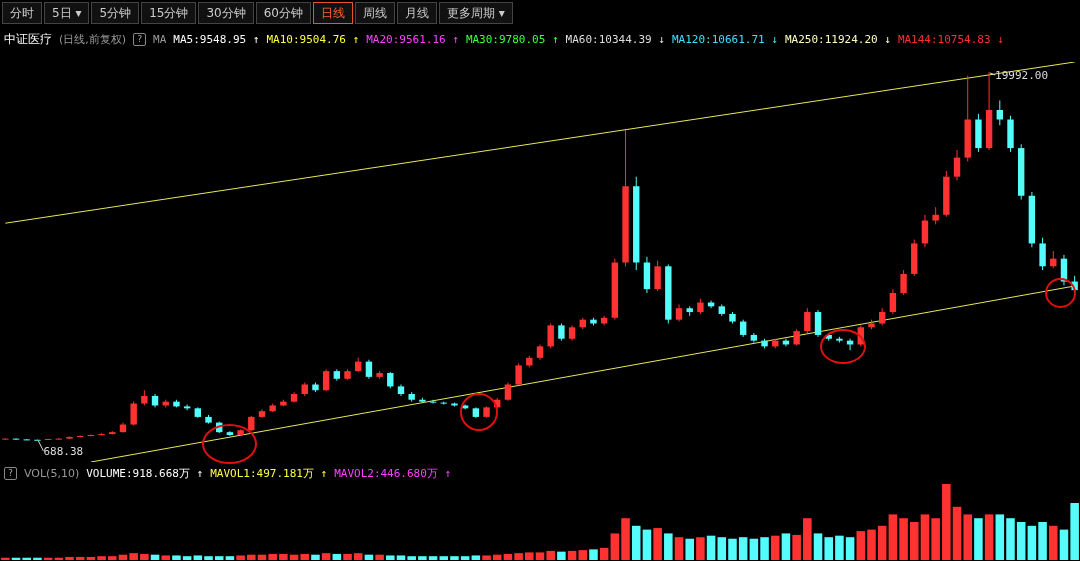  I want to click on text: MA144:10754.83 ↓, so click(950, 39).